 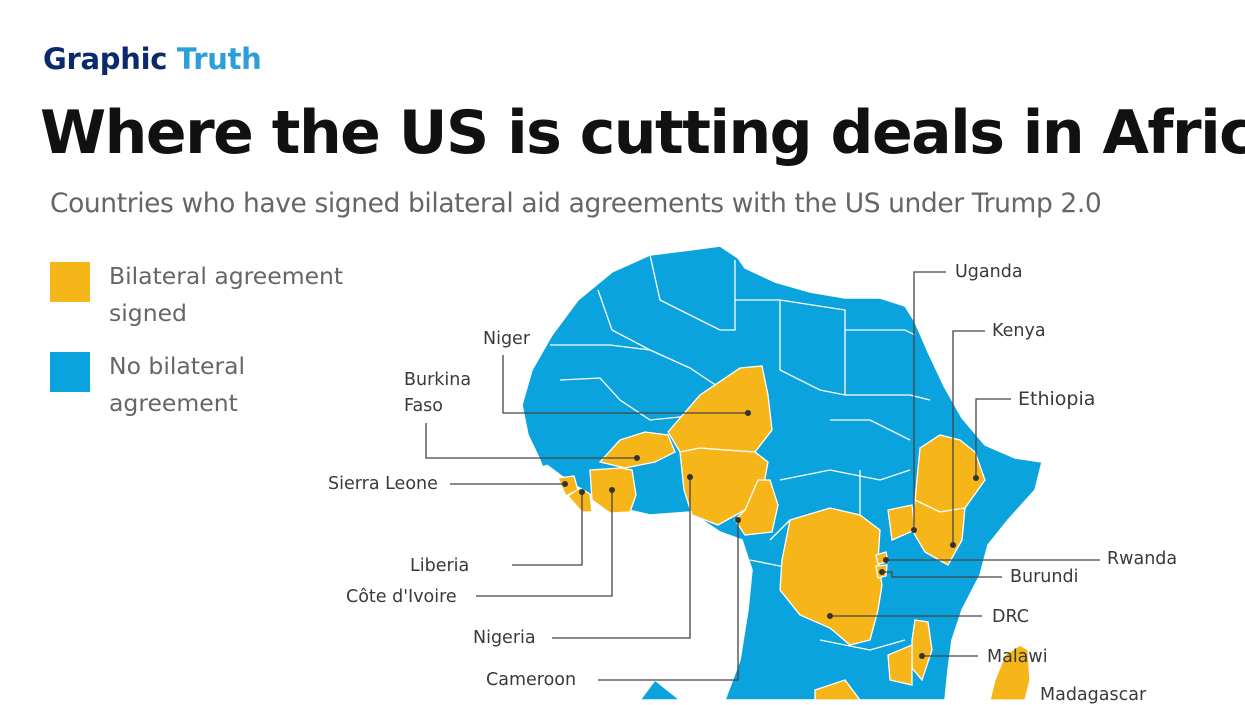 What do you see at coordinates (831, 576) in the screenshot?
I see `country-drc` at bounding box center [831, 576].